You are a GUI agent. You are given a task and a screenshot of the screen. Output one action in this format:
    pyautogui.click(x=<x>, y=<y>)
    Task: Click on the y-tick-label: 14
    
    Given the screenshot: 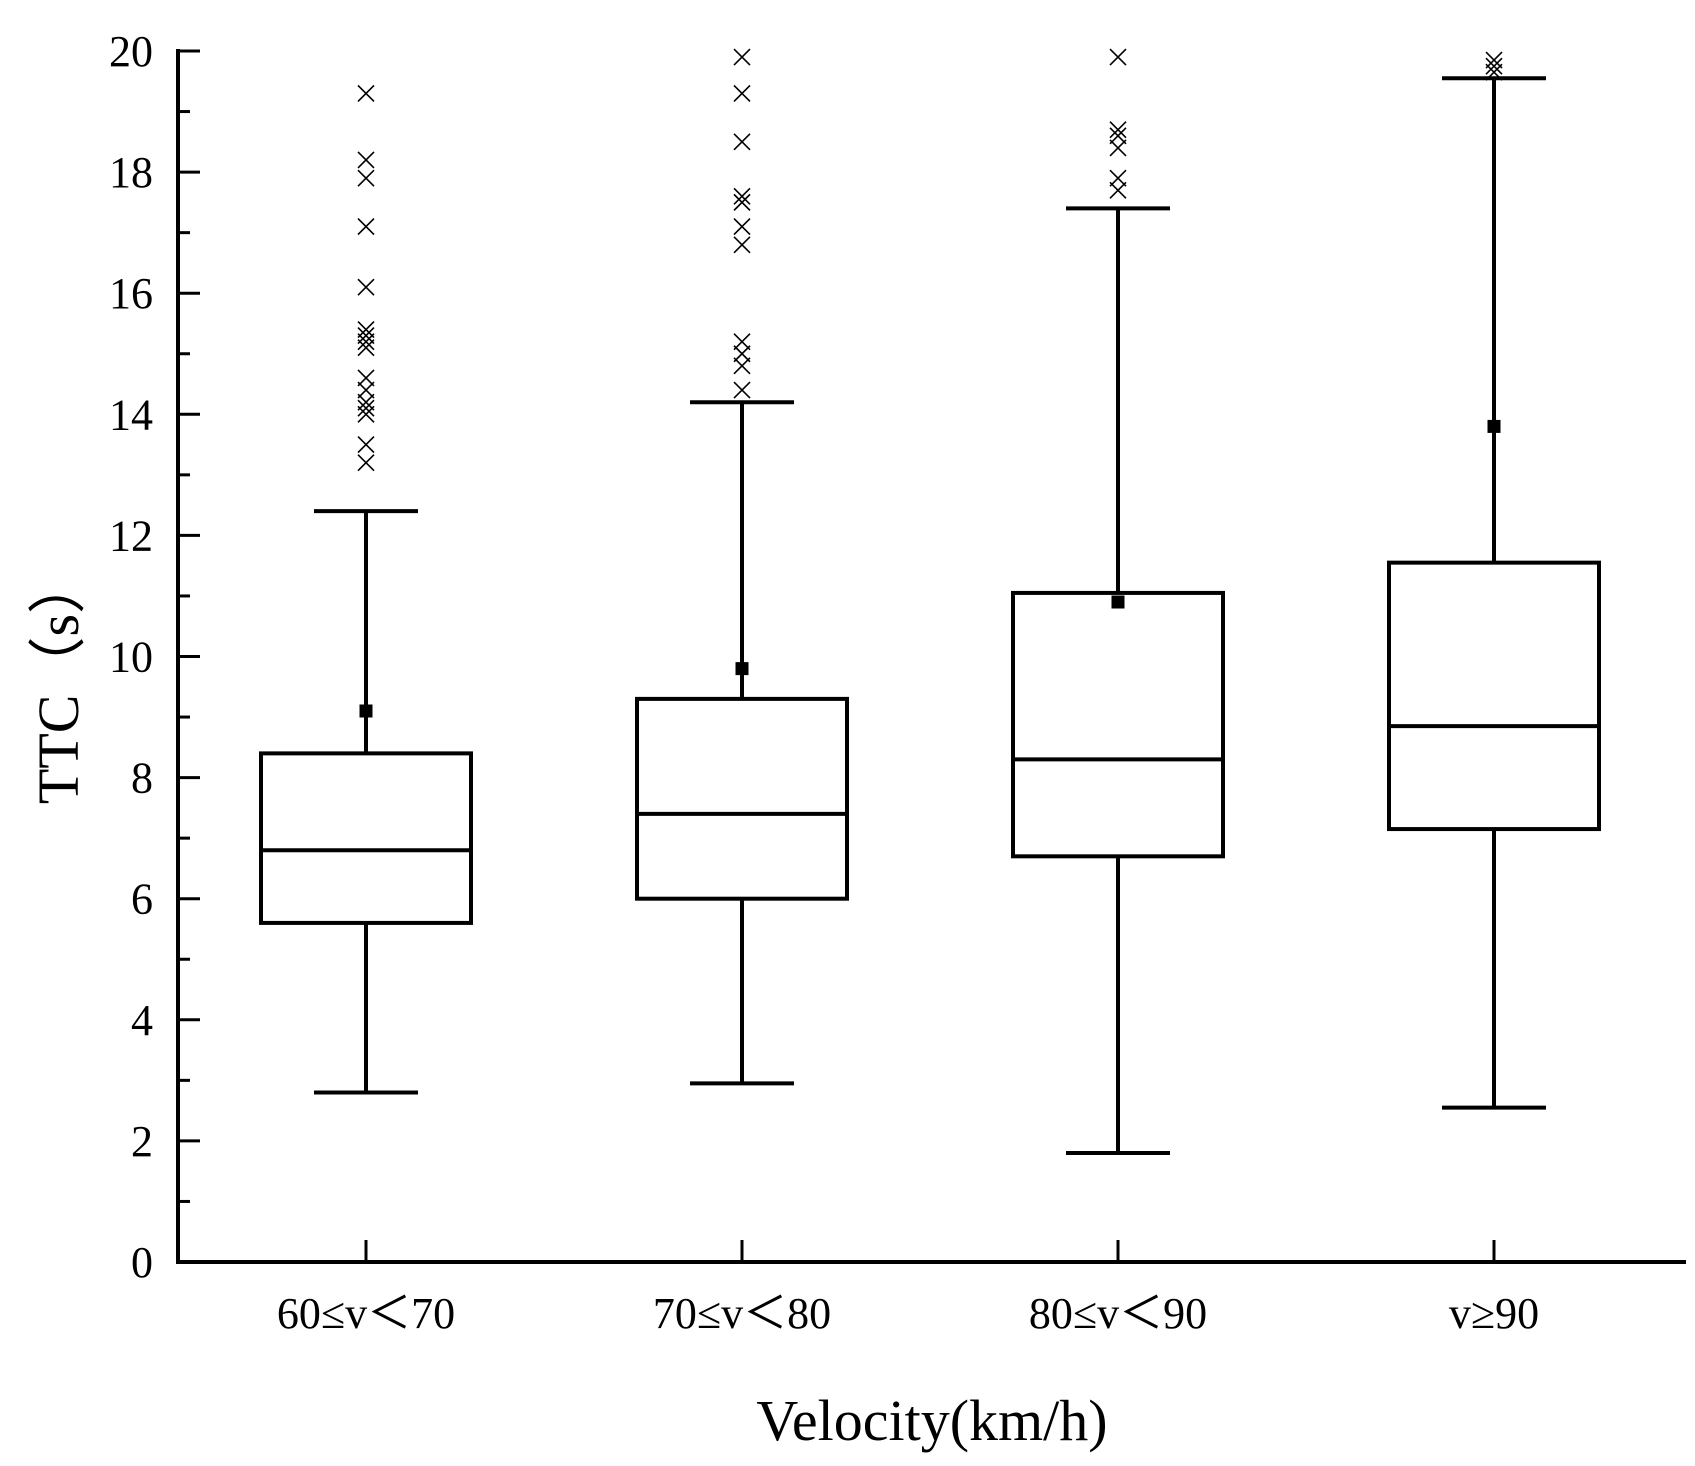 What is the action you would take?
    pyautogui.click(x=131, y=414)
    